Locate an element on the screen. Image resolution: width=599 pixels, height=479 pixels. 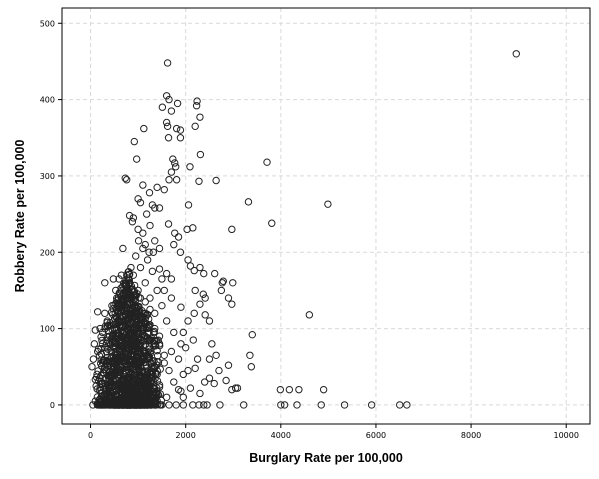
x-tick-label: 4000 is located at coordinates (281, 435).